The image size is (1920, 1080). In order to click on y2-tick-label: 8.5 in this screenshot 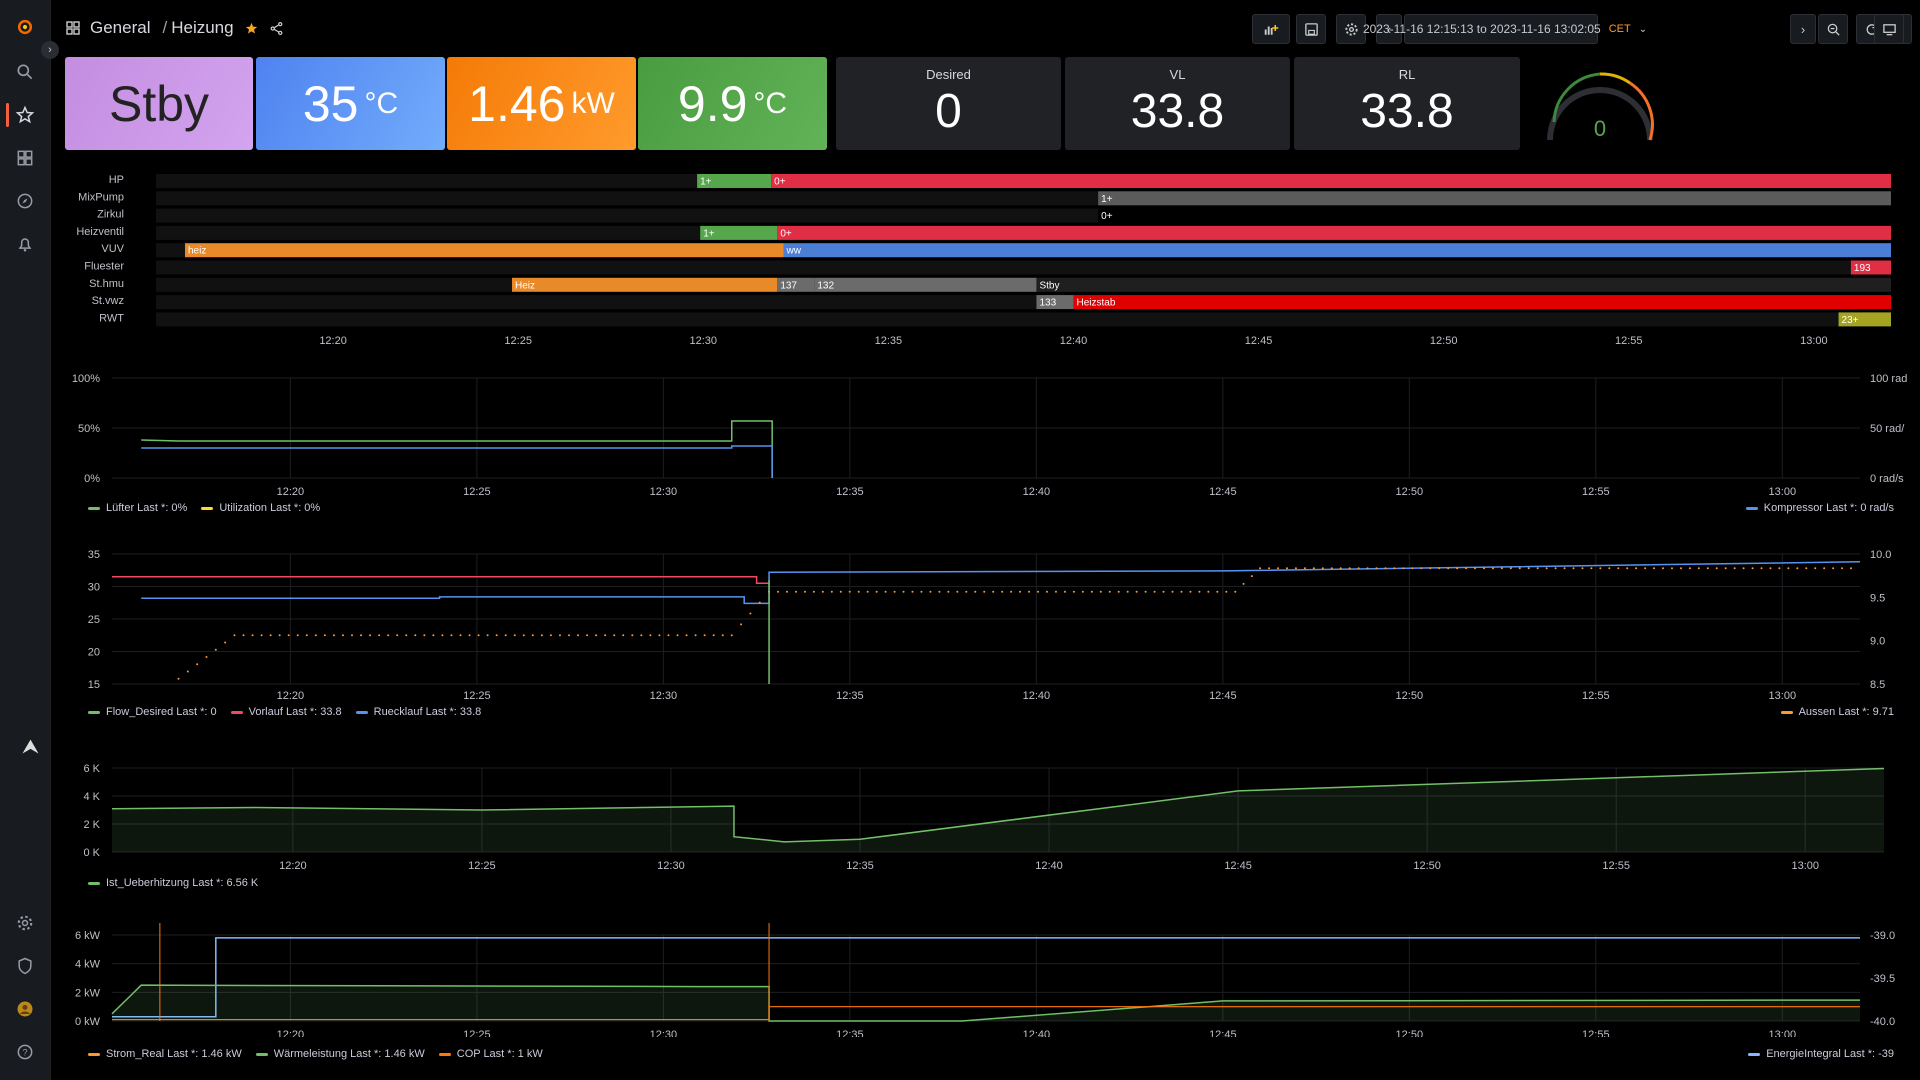, I will do `click(1877, 685)`.